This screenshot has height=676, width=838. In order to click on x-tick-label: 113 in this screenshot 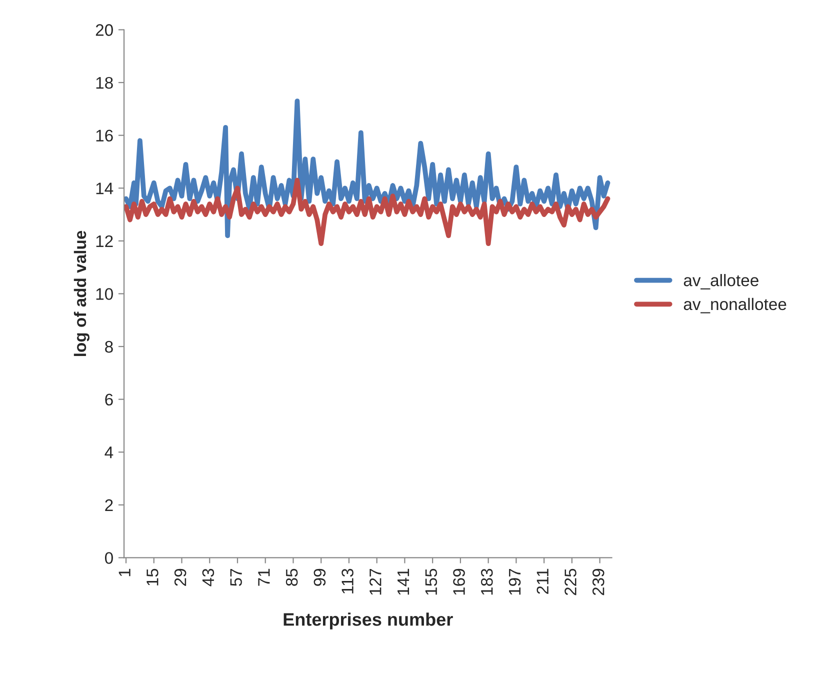, I will do `click(348, 581)`.